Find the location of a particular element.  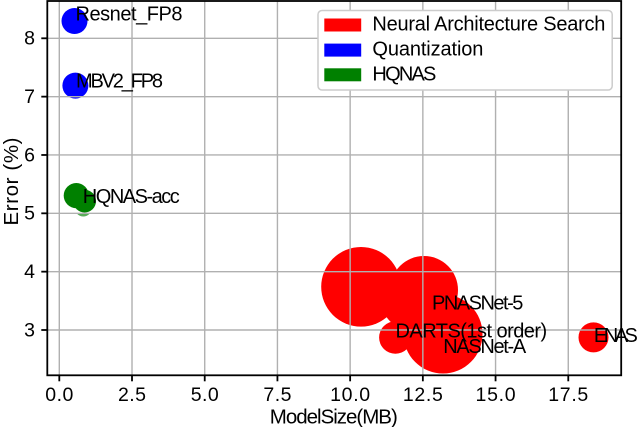

svg-text: 5 is located at coordinates (29, 214).